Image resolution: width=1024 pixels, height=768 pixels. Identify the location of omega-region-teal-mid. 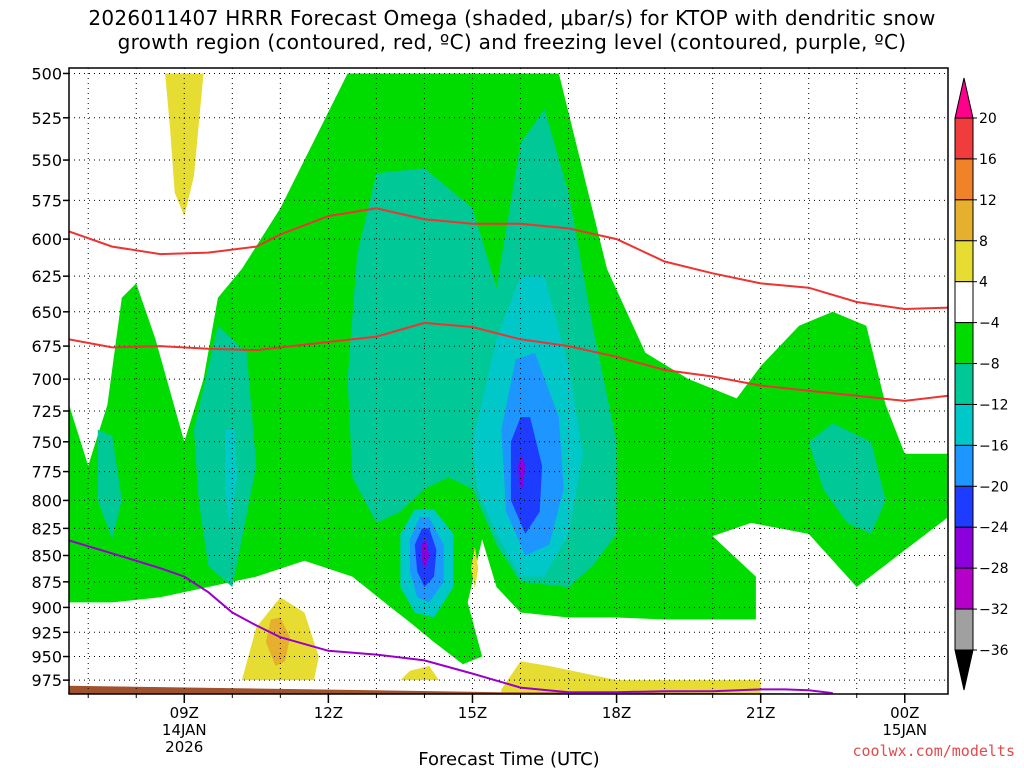
(225, 456).